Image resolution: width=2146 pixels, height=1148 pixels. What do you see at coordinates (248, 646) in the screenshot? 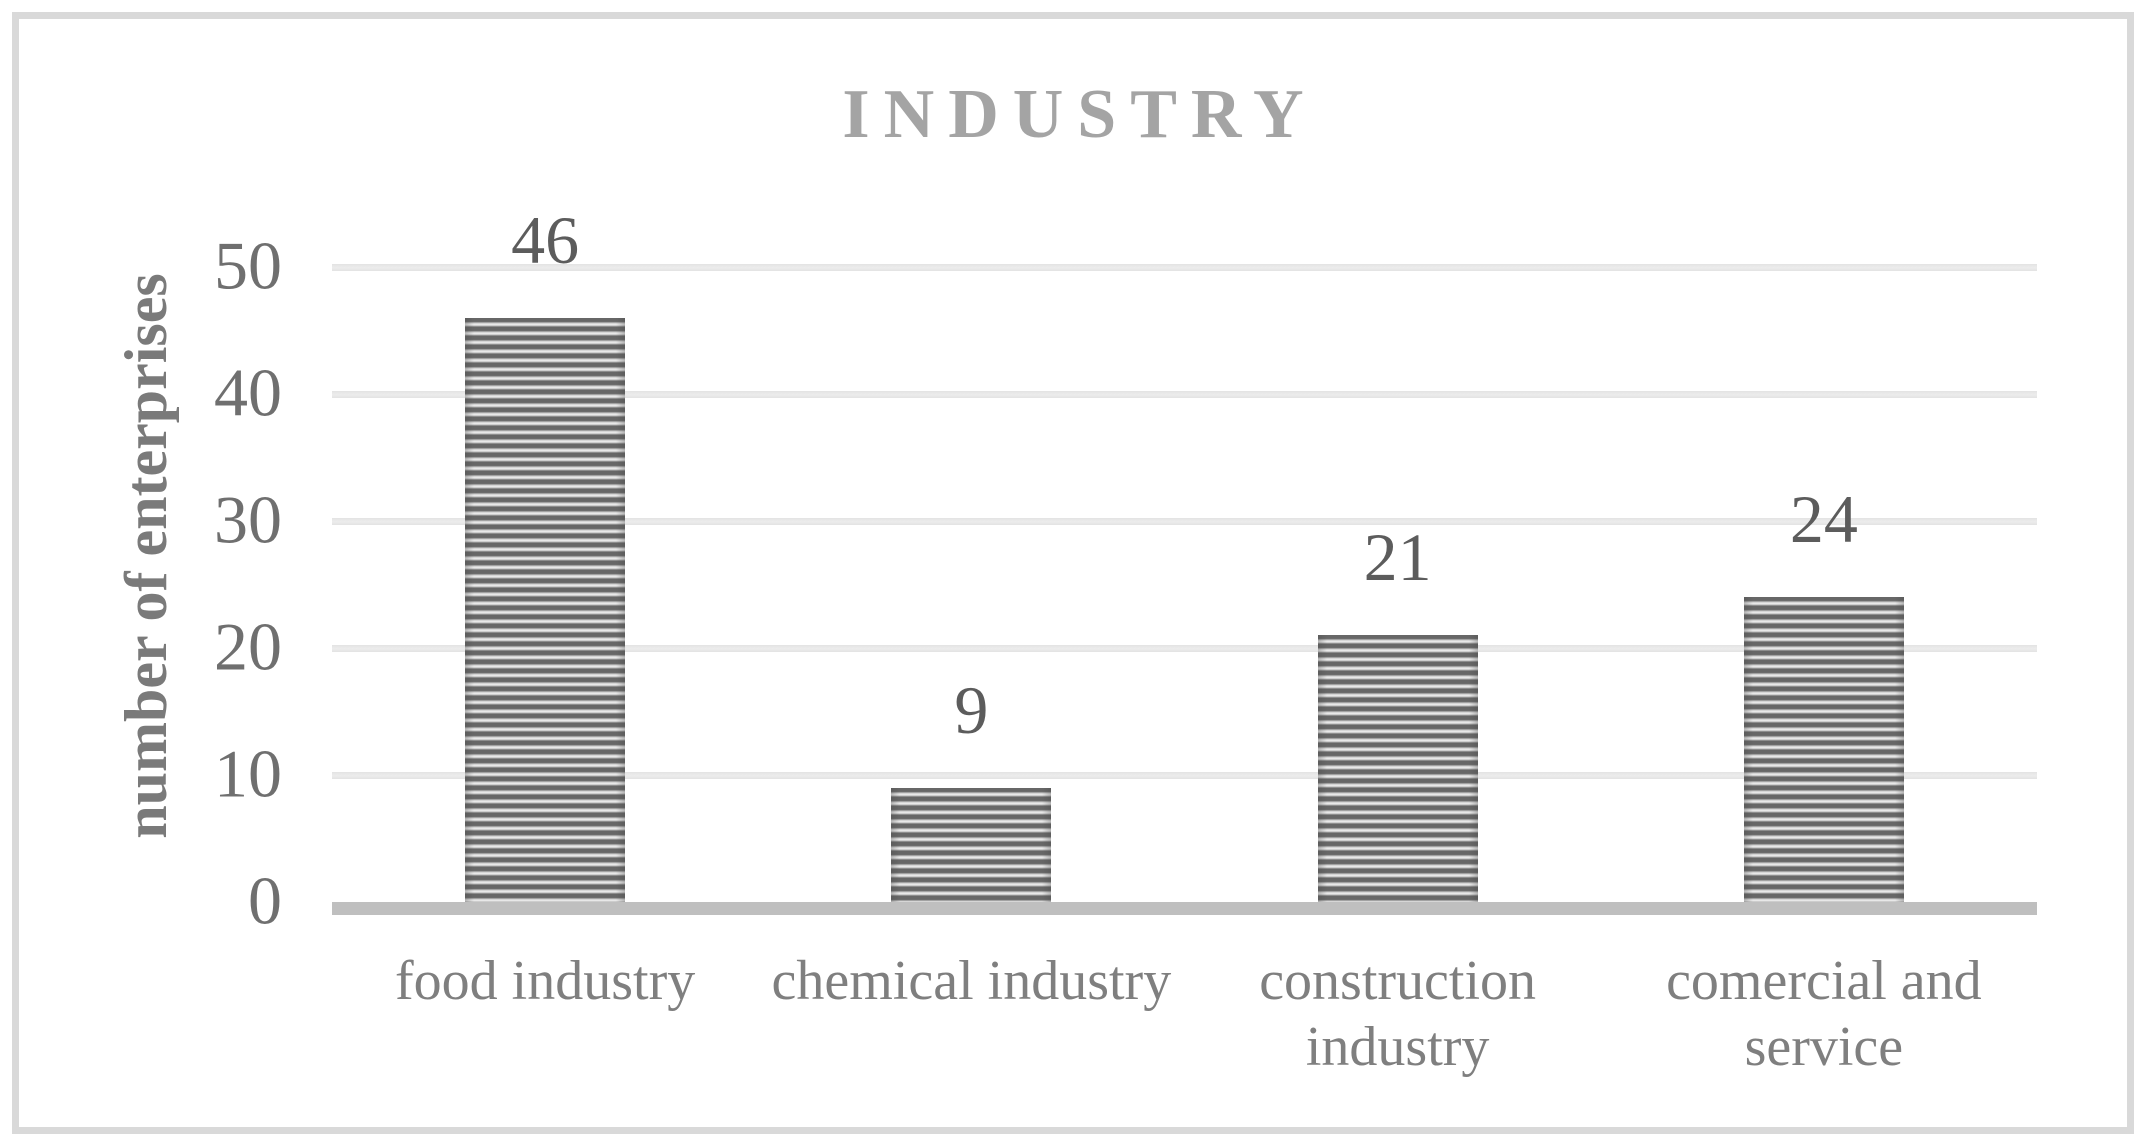
I see `y-tick-label-20: 20` at bounding box center [248, 646].